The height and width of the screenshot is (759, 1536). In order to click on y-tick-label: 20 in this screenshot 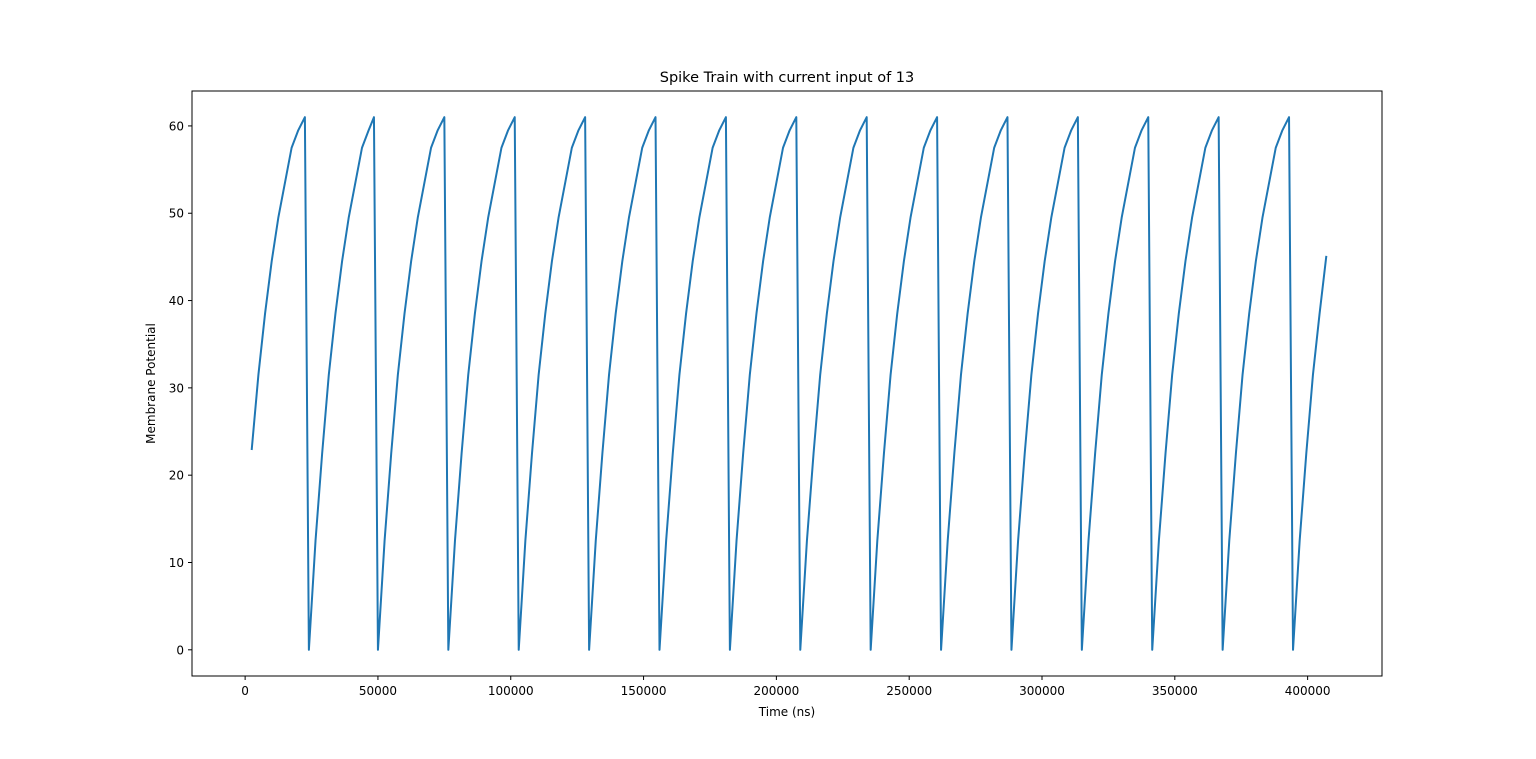, I will do `click(176, 476)`.